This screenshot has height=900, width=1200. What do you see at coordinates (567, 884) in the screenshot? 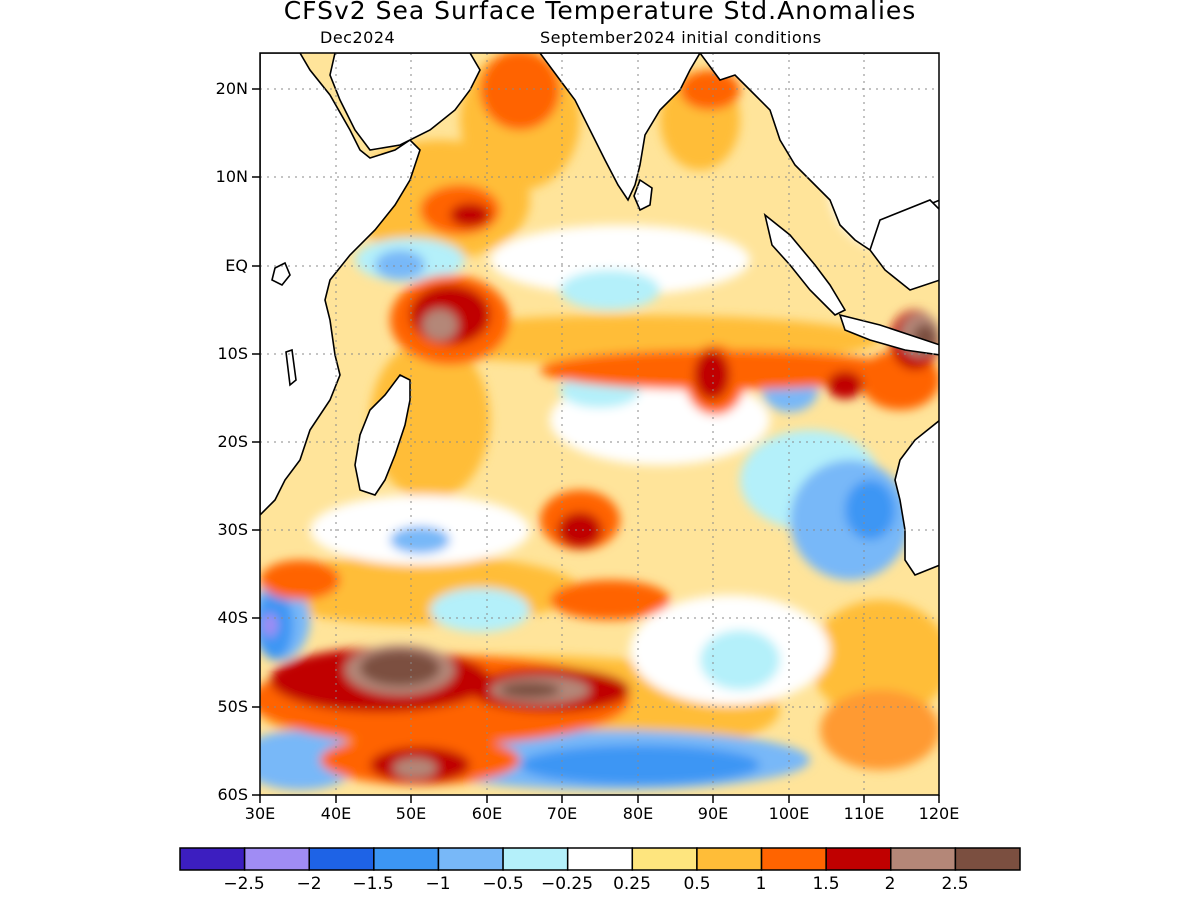
I see `colorbar-label: −0.25` at bounding box center [567, 884].